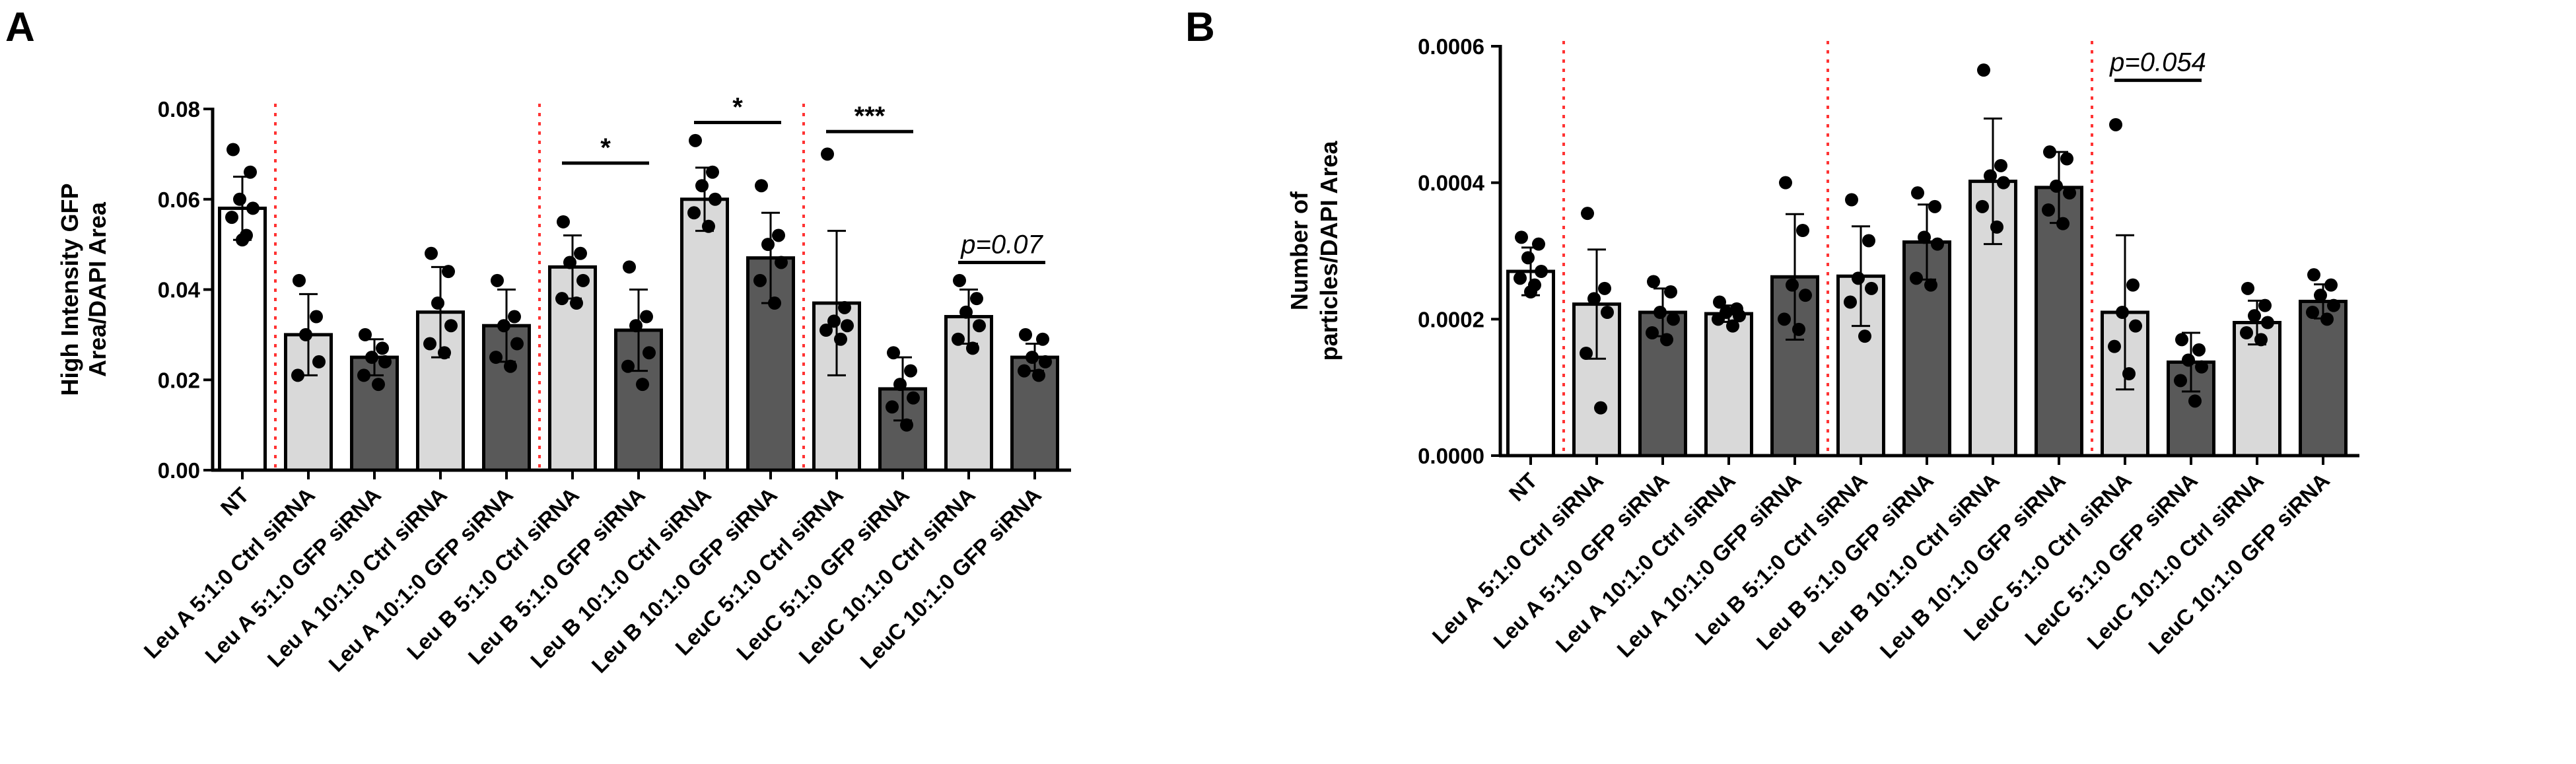 The width and height of the screenshot is (2576, 764). I want to click on panel-letter: B, so click(1200, 28).